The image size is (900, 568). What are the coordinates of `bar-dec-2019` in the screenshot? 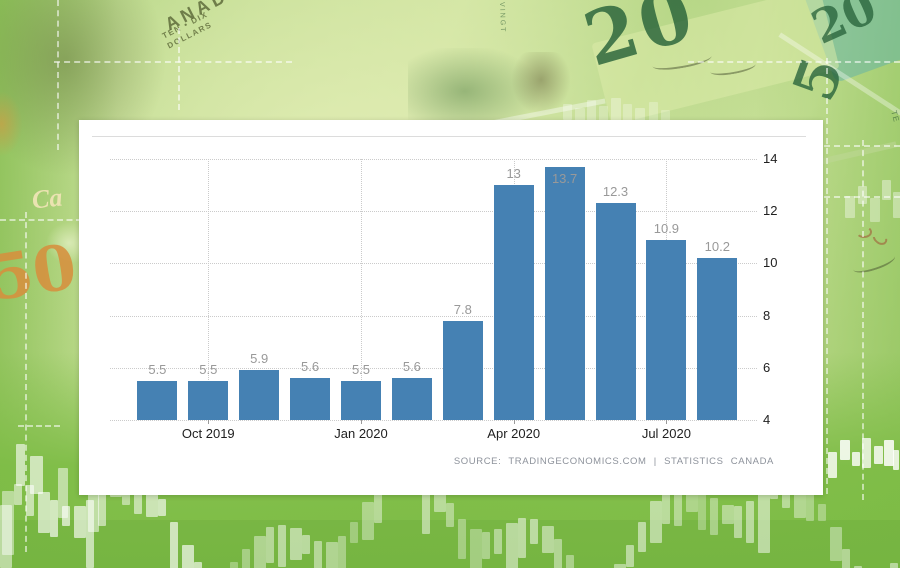 It's located at (310, 399).